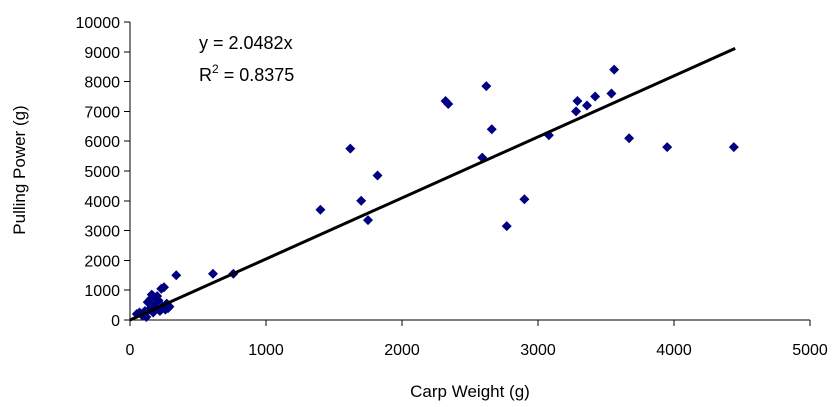 Image resolution: width=835 pixels, height=407 pixels. Describe the element at coordinates (470, 391) in the screenshot. I see `x-axis-title: Carp Weight (g)` at that location.